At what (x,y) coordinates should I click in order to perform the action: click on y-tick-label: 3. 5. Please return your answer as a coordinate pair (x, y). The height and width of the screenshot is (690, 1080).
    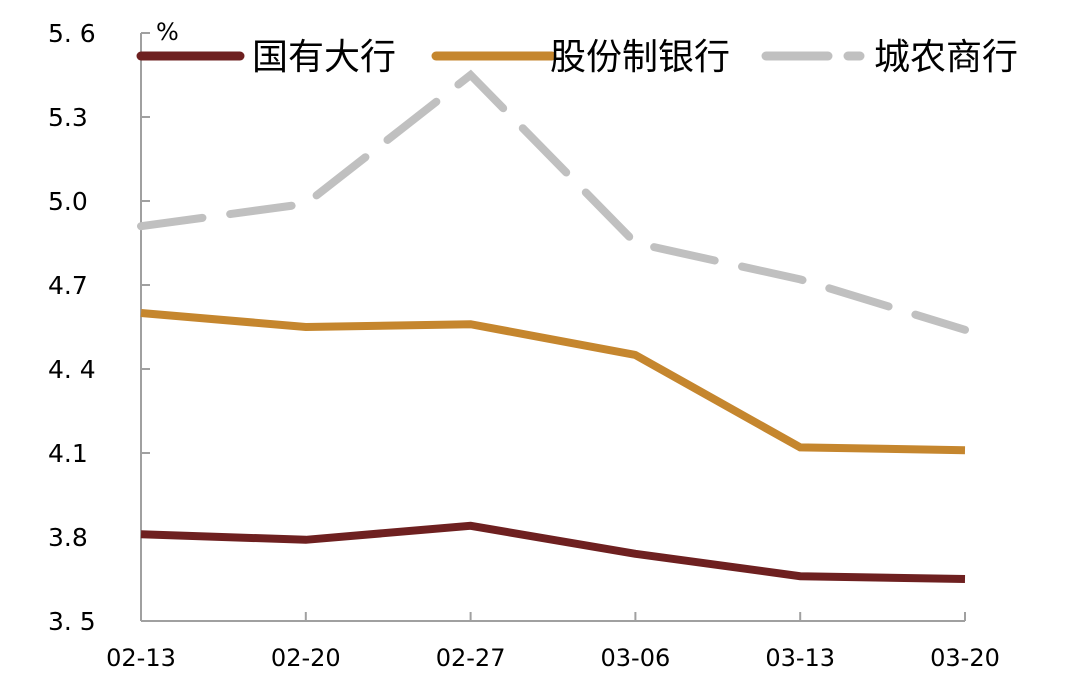
    Looking at the image, I should click on (72, 621).